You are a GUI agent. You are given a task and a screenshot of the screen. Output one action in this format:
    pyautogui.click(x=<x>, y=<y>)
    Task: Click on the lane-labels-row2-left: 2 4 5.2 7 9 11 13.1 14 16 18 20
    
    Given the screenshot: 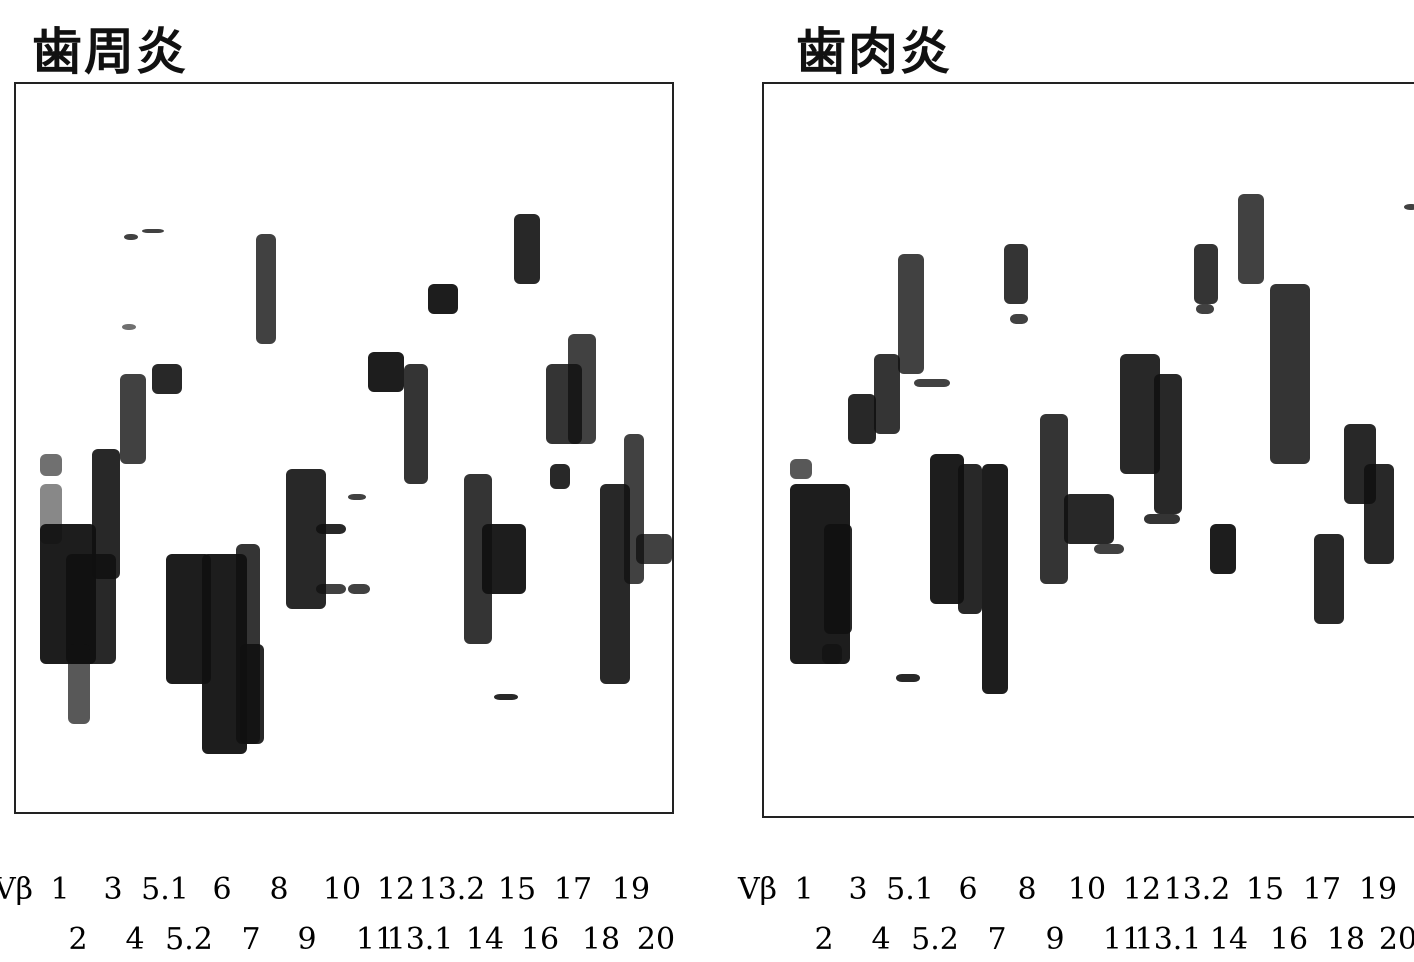 What is the action you would take?
    pyautogui.click(x=350, y=942)
    